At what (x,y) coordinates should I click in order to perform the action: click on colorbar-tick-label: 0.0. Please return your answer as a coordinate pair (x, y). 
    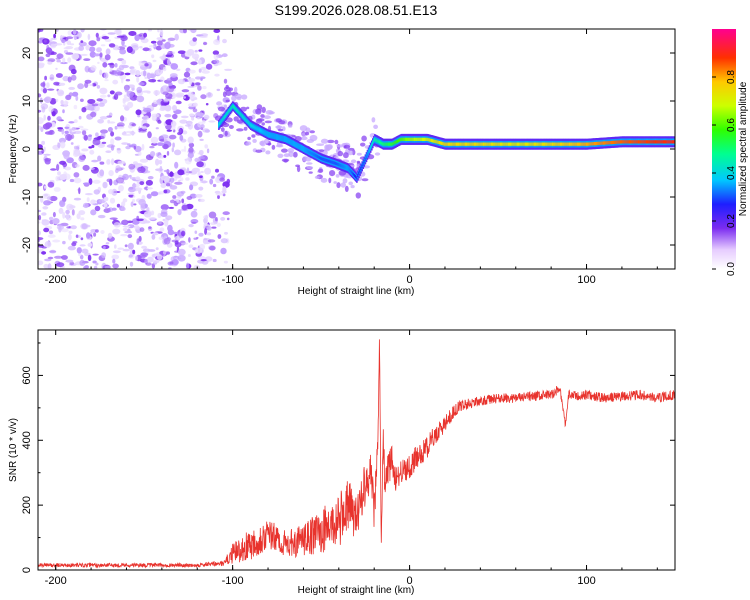
    Looking at the image, I should click on (731, 269).